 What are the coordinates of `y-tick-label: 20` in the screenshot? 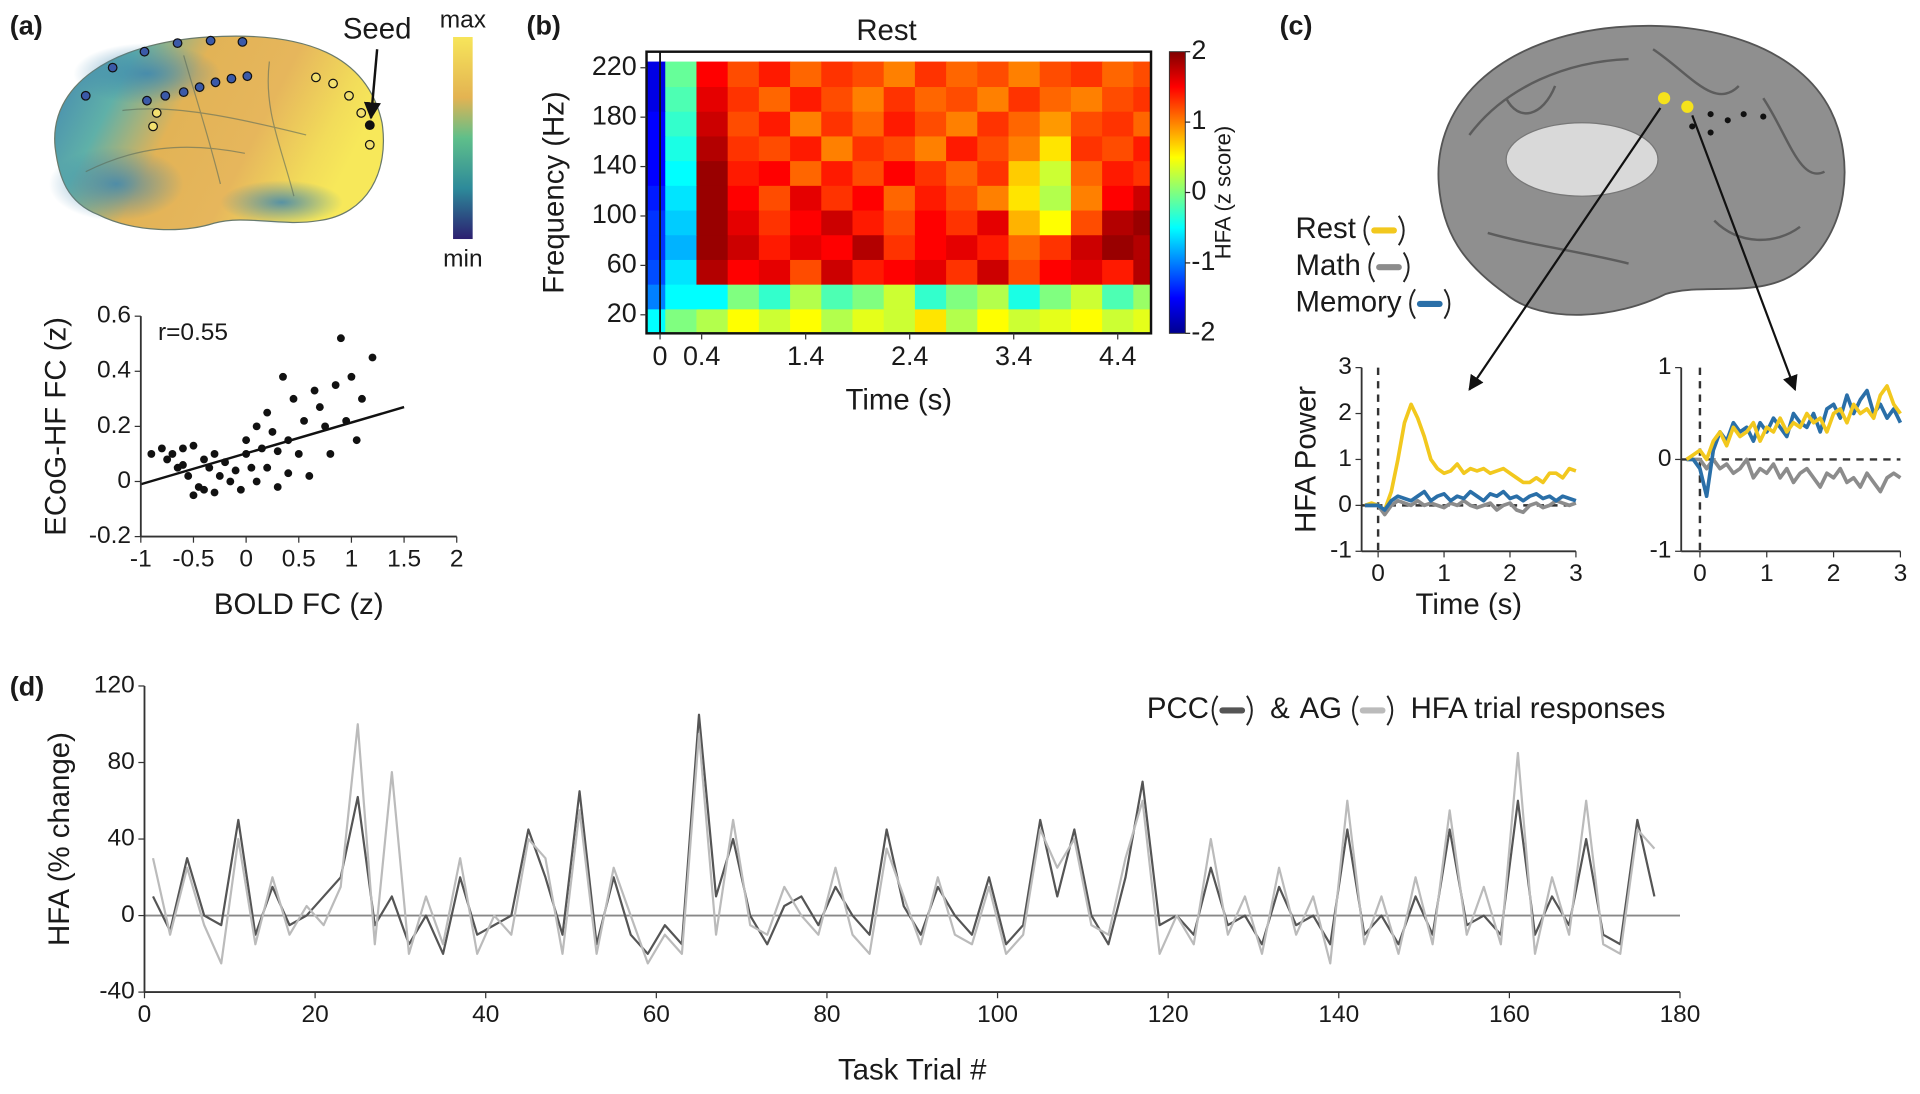 It's located at (622, 313).